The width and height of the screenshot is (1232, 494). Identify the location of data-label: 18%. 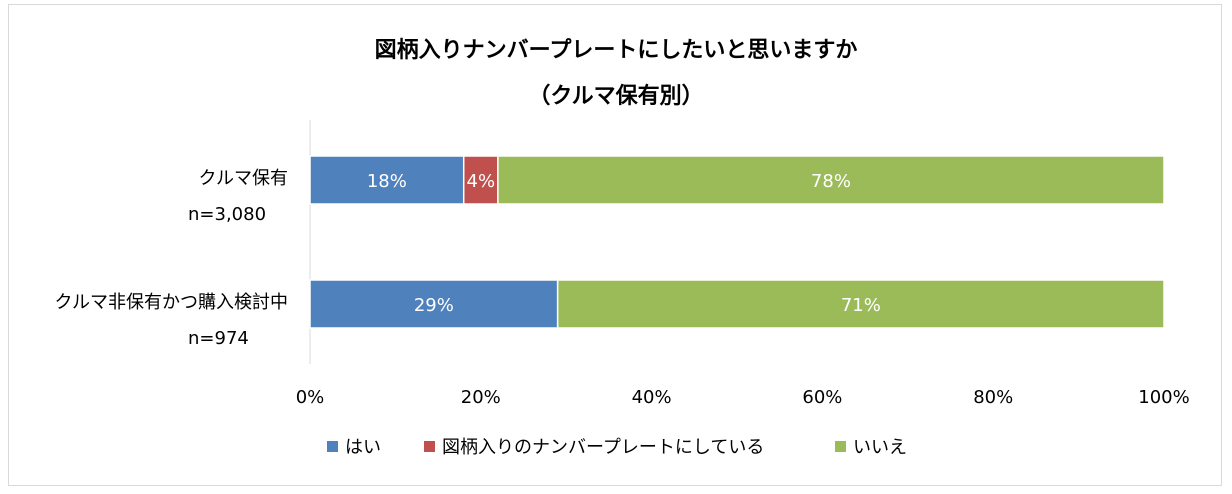
(387, 181).